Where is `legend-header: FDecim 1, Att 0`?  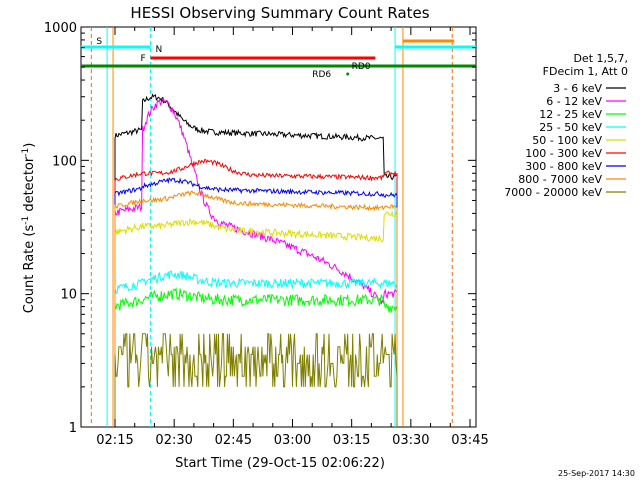
legend-header: FDecim 1, Att 0 is located at coordinates (585, 71).